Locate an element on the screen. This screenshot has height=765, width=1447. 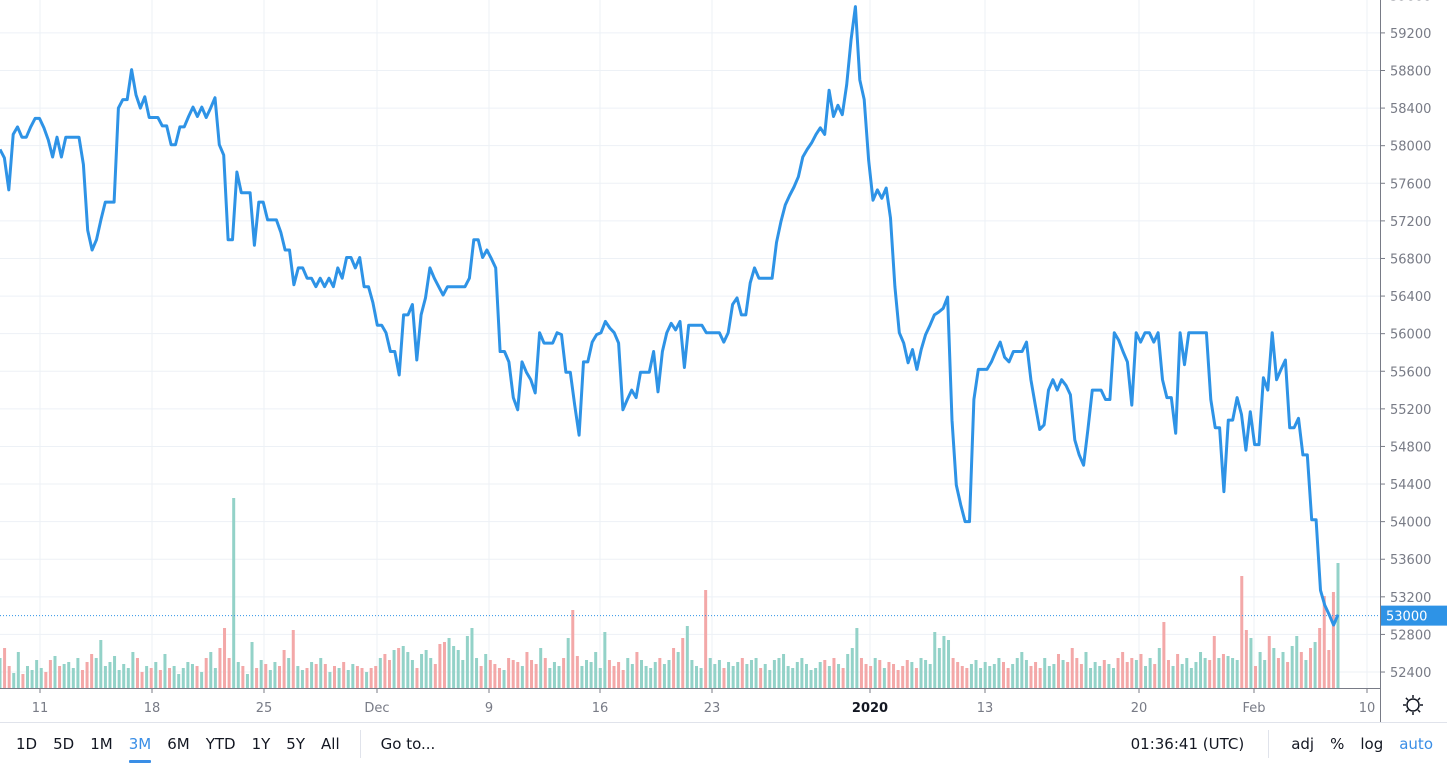
y-tick-label: 54000 is located at coordinates (1410, 523).